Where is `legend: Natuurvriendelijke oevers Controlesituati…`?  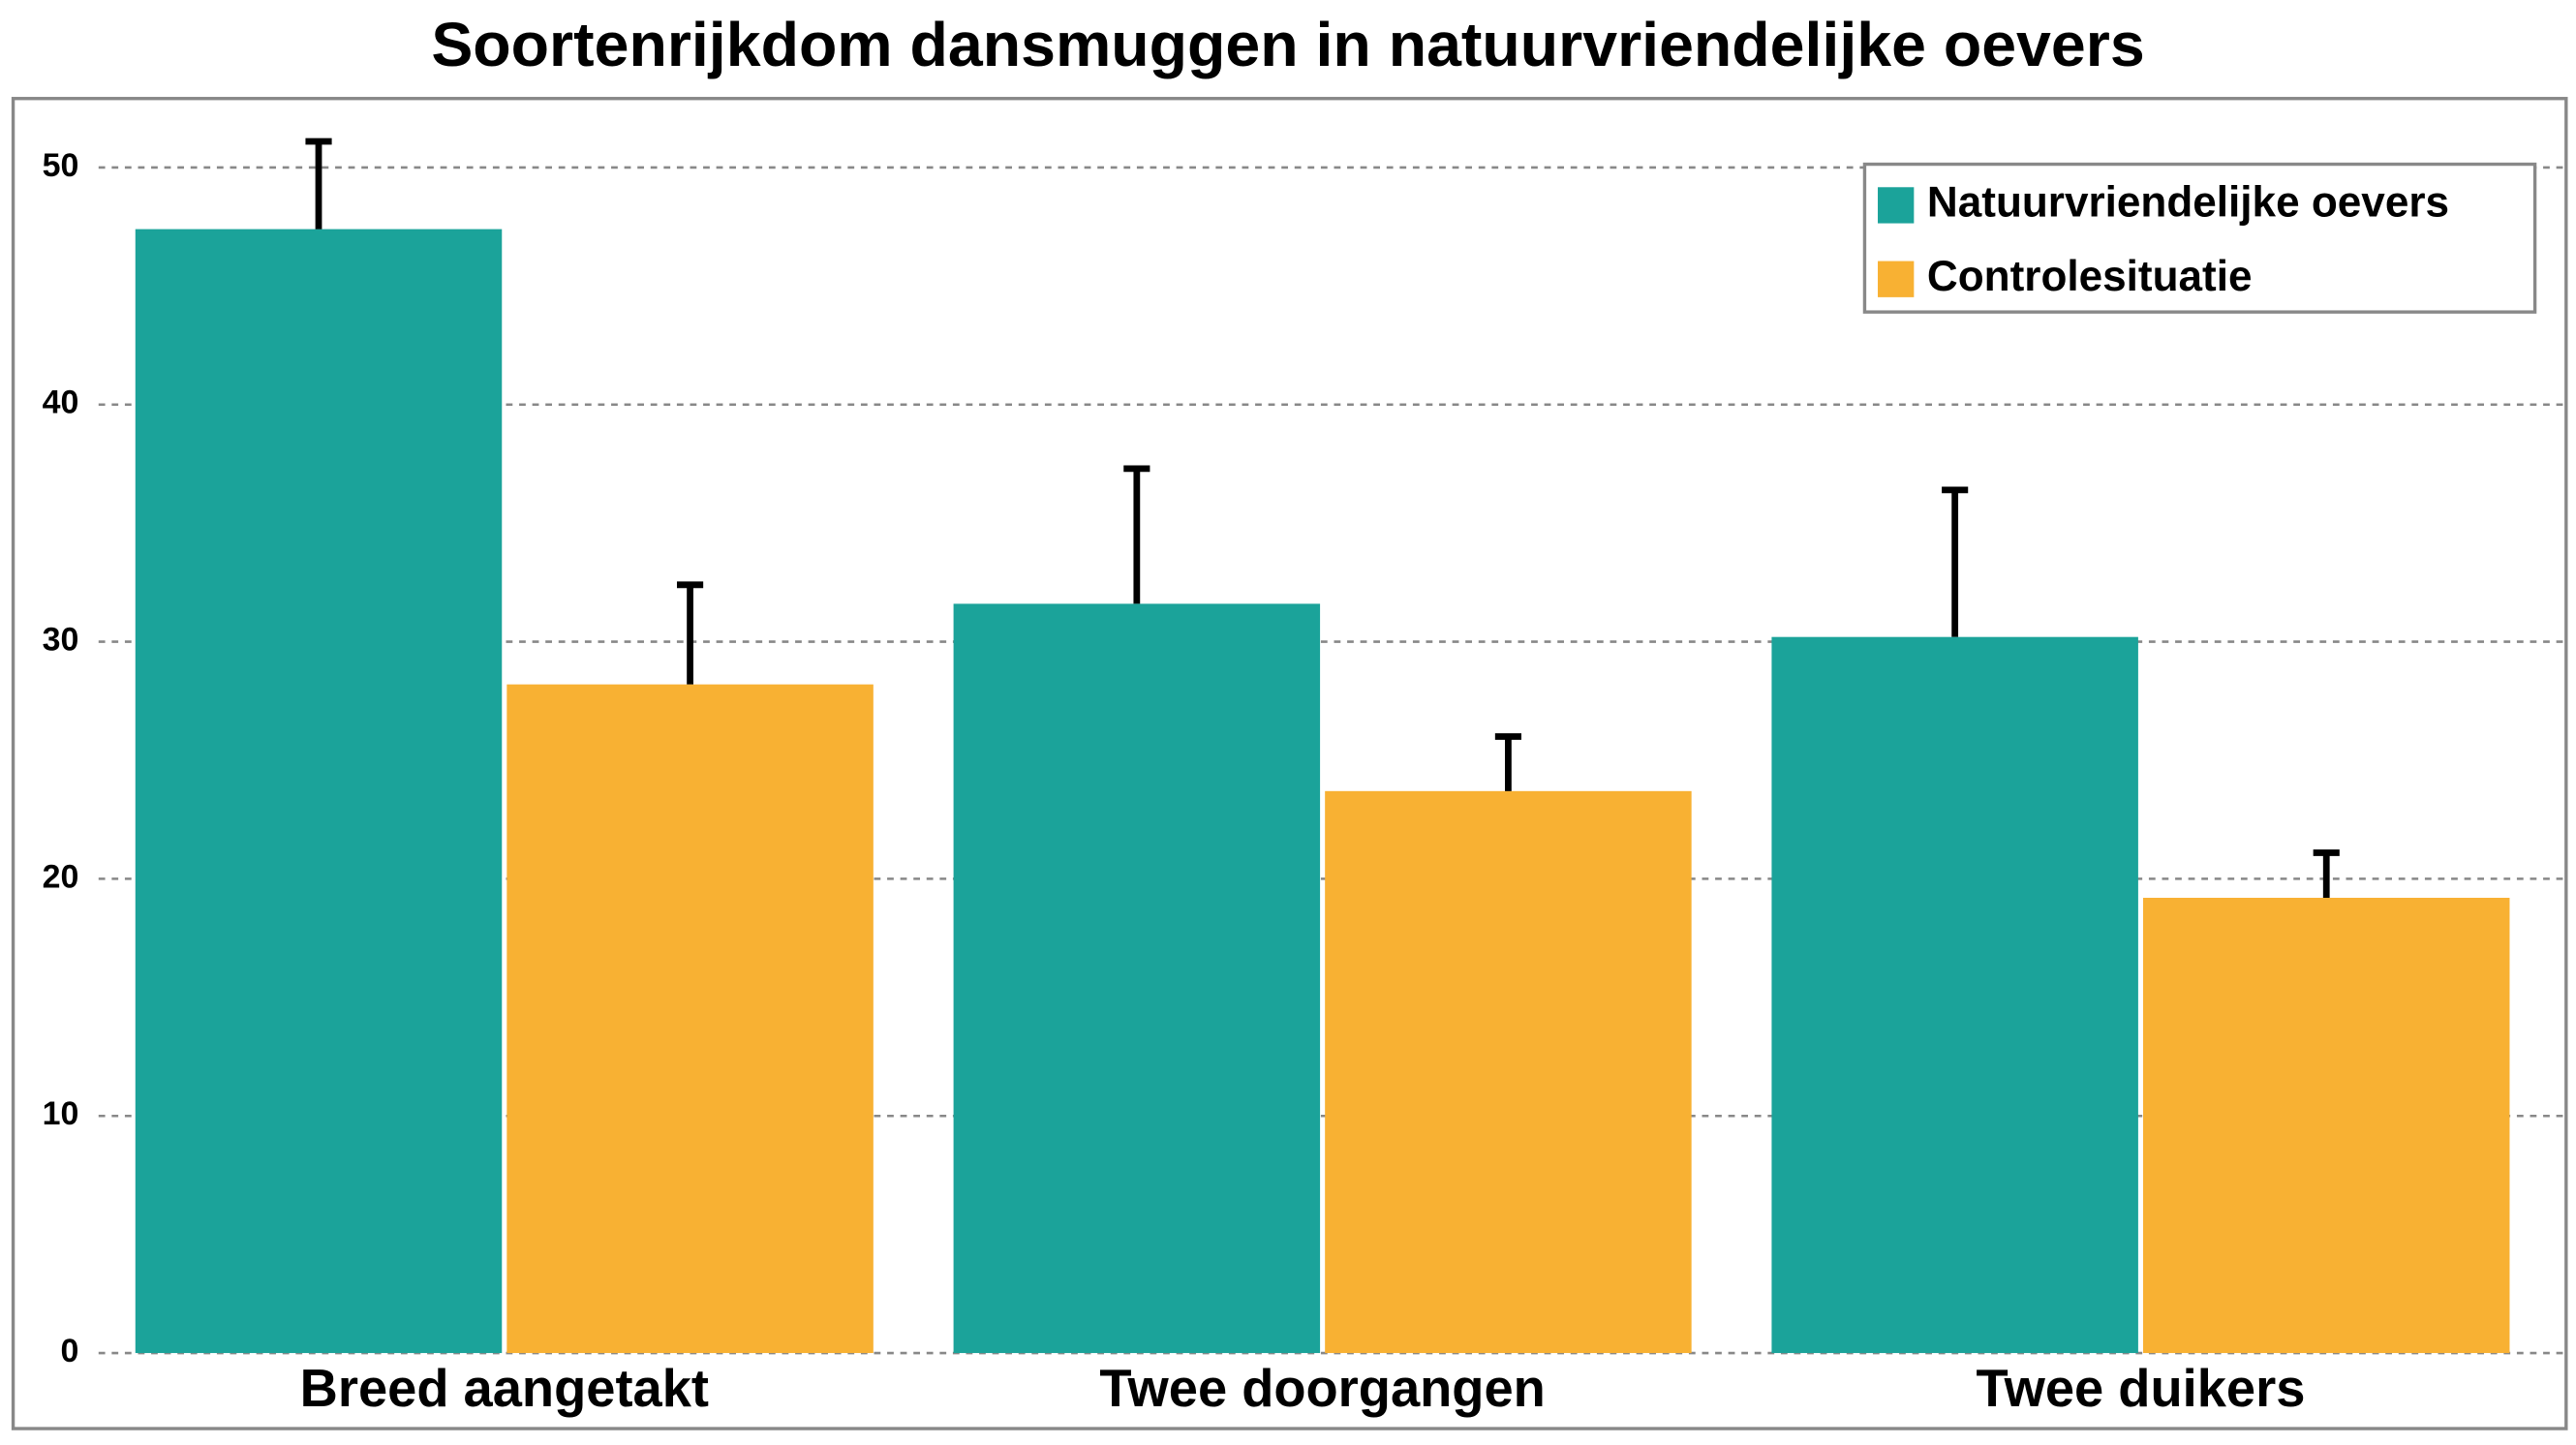 legend: Natuurvriendelijke oevers Controlesituati… is located at coordinates (2199, 238).